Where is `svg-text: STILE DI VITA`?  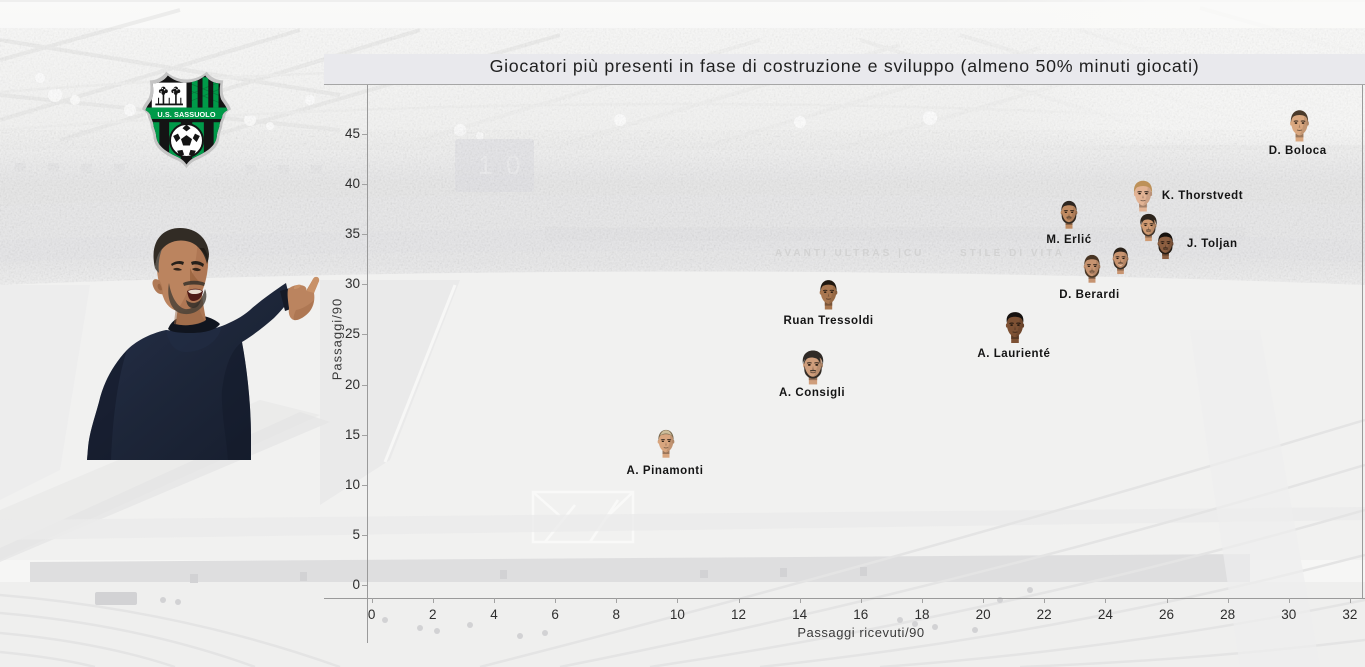 svg-text: STILE DI VITA is located at coordinates (1012, 253).